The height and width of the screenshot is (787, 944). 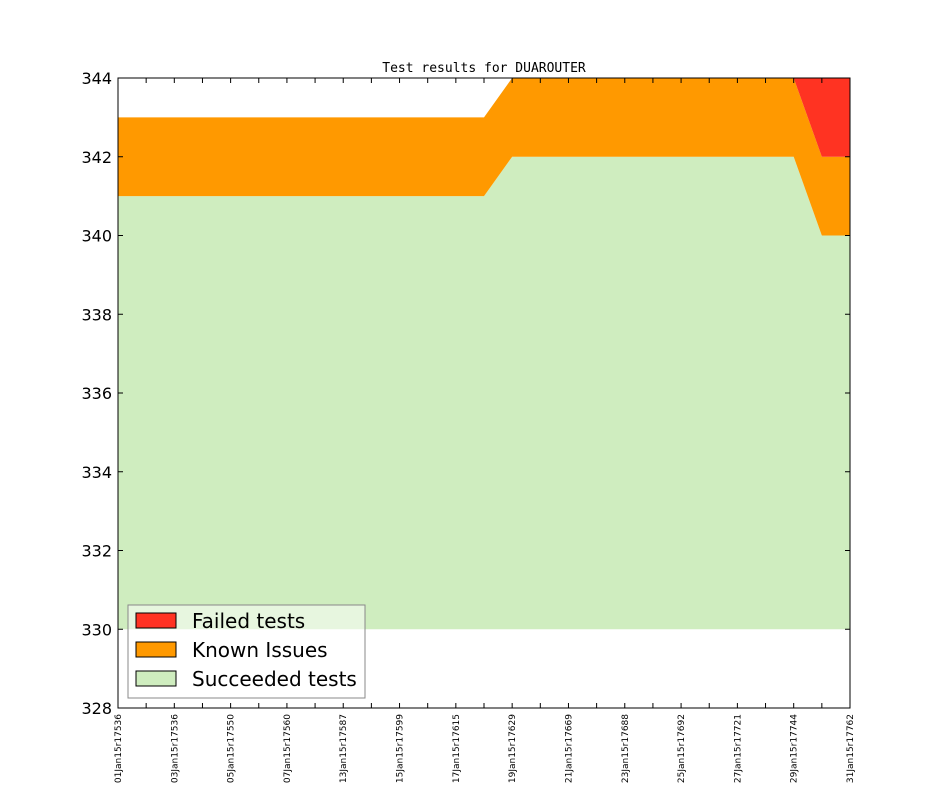 I want to click on chart-title: Test results for DUAROUTER, so click(x=484, y=68).